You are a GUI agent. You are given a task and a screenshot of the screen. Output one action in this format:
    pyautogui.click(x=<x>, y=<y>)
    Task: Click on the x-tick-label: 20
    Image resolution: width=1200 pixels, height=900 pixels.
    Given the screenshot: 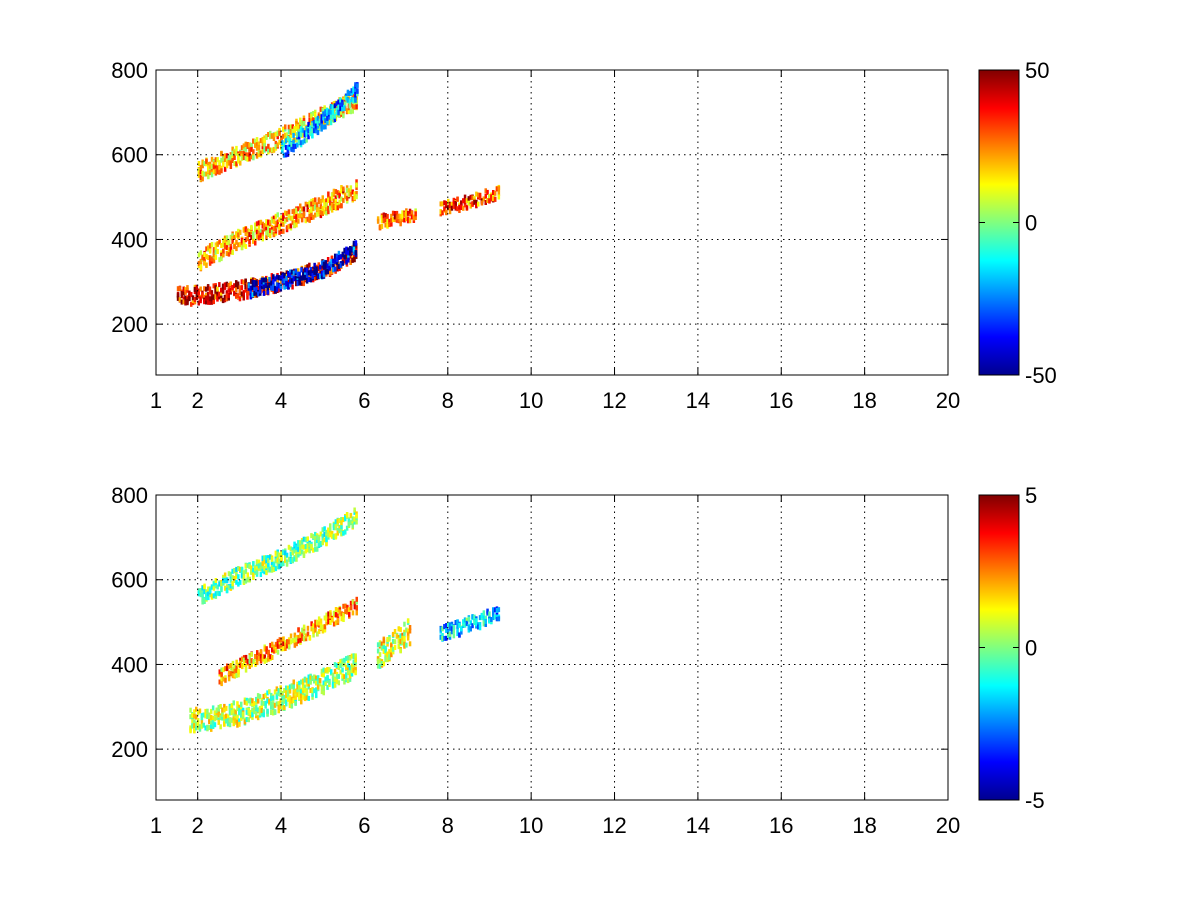 What is the action you would take?
    pyautogui.click(x=948, y=400)
    